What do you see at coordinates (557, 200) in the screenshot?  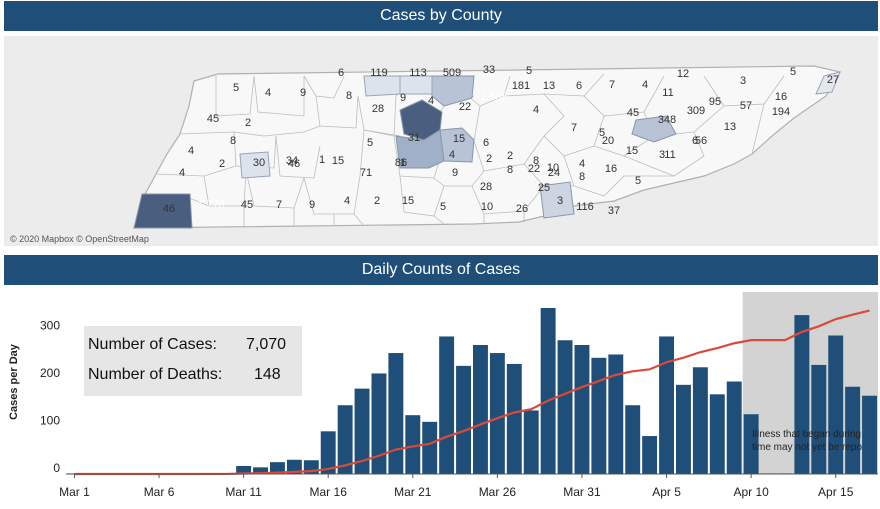 I see `county-hamilton` at bounding box center [557, 200].